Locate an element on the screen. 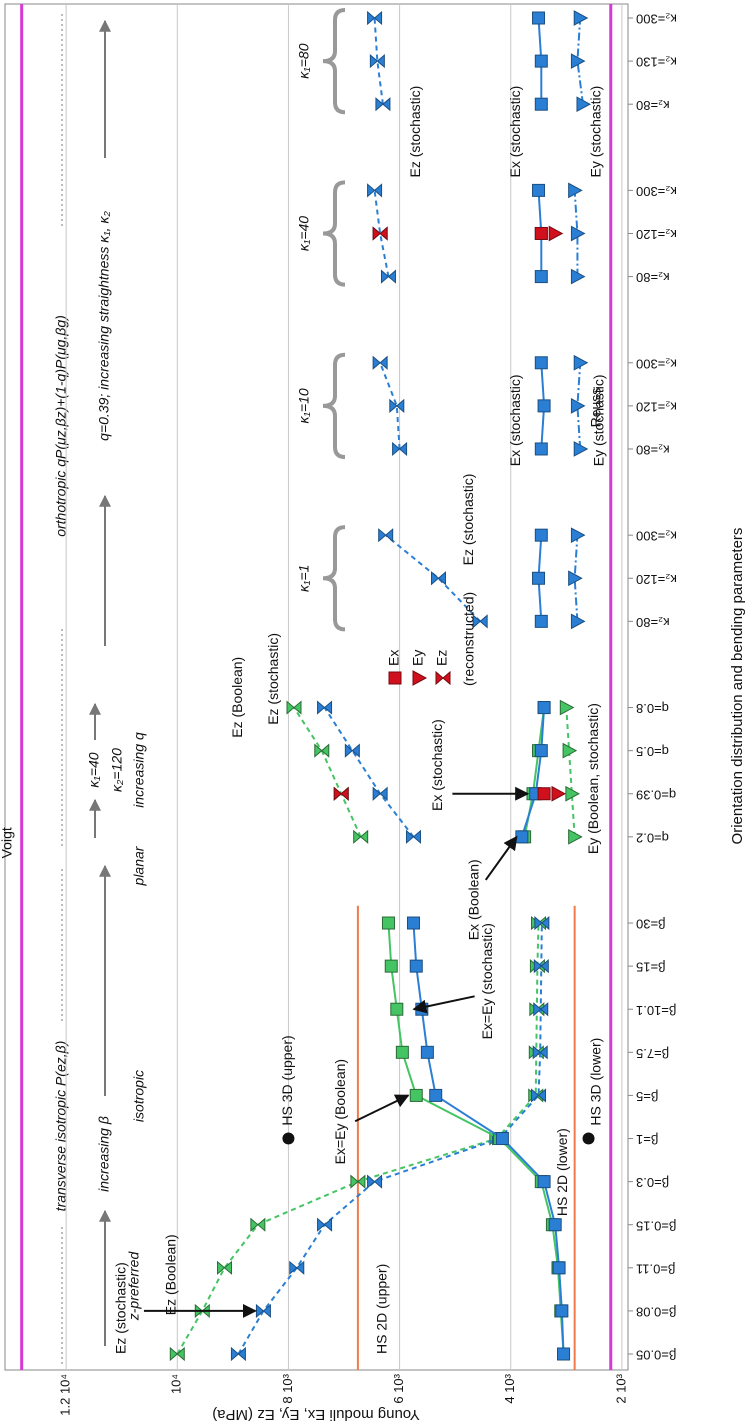  header-text: planar is located at coordinates (139, 865).